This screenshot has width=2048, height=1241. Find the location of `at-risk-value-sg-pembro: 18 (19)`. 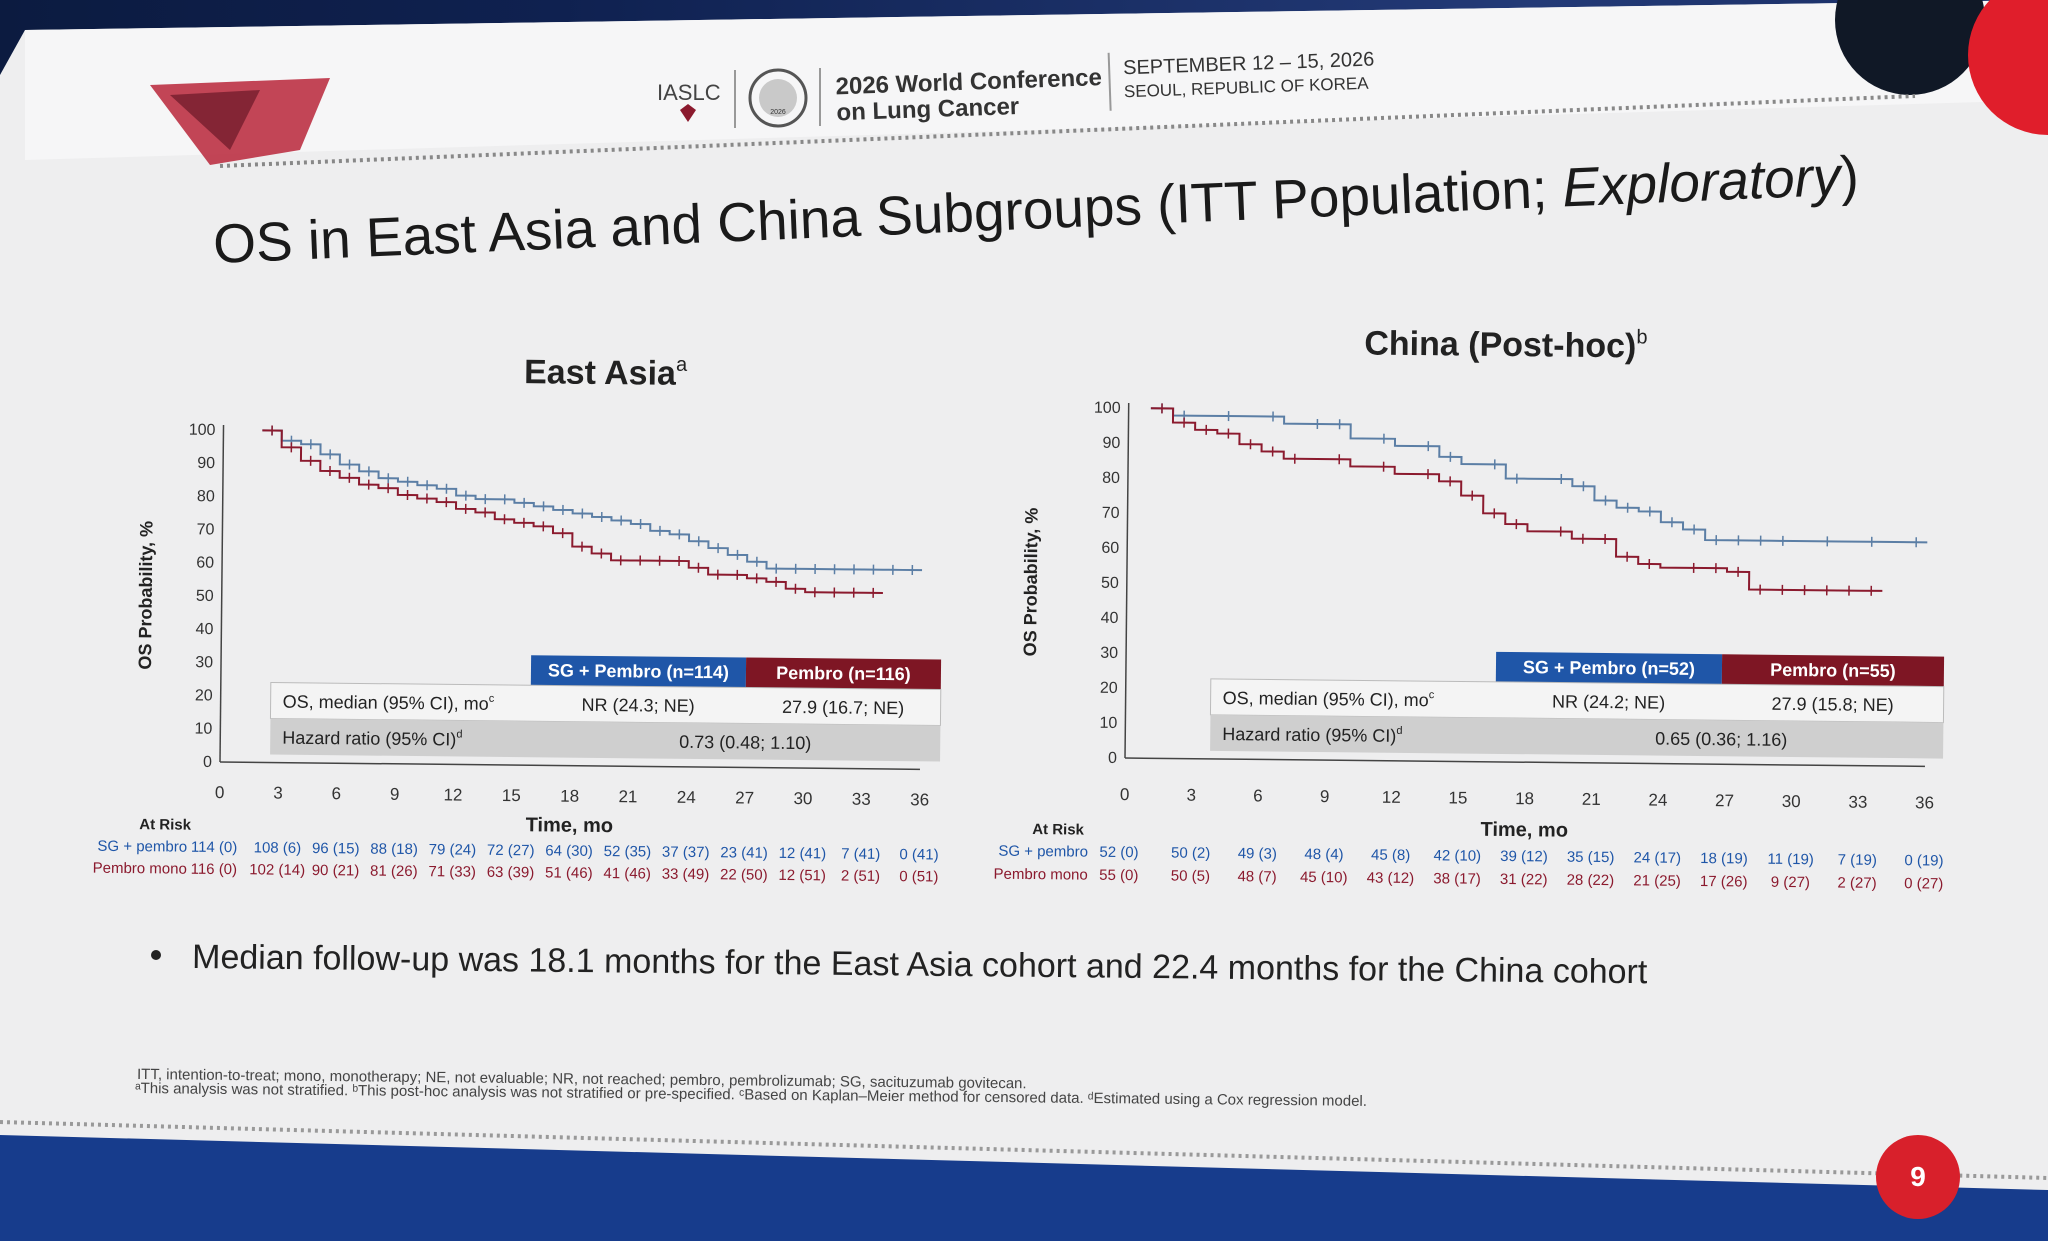

at-risk-value-sg-pembro: 18 (19) is located at coordinates (1724, 858).